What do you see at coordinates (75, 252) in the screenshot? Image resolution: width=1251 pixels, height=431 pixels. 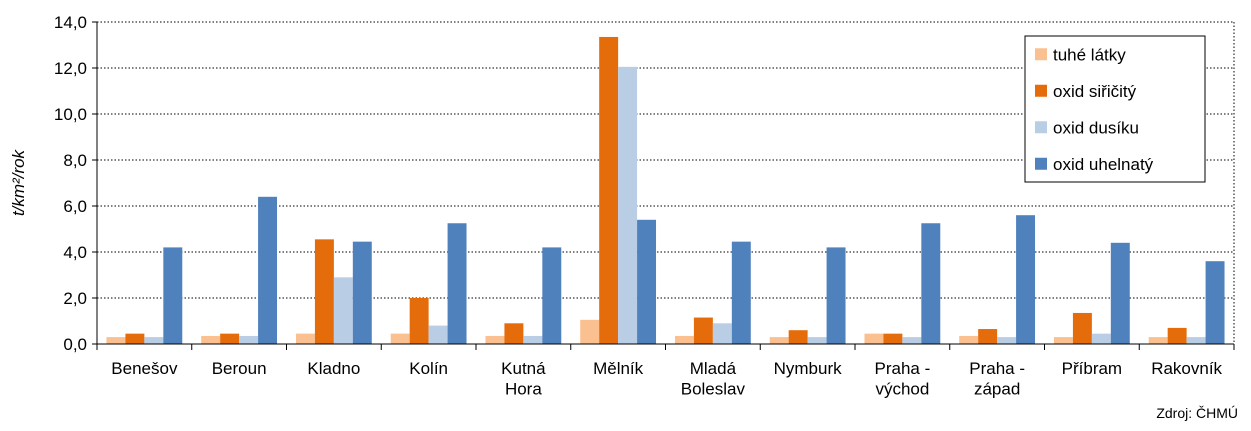 I see `y-tick-label: 4,0` at bounding box center [75, 252].